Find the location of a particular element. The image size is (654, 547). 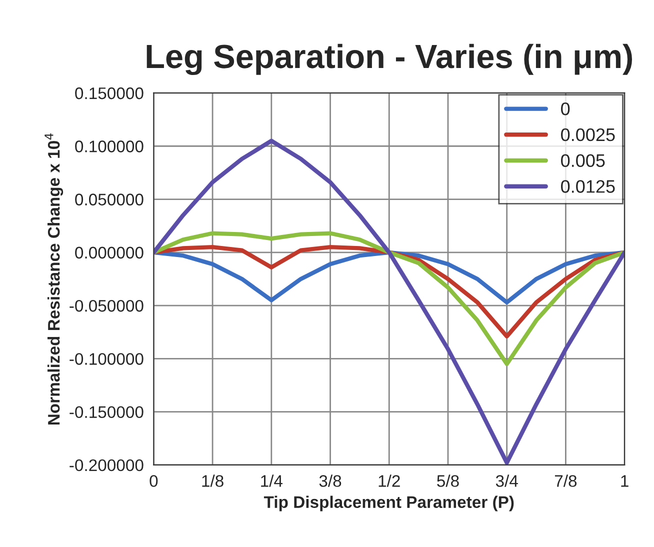

line-series is located at coordinates (389, 277).